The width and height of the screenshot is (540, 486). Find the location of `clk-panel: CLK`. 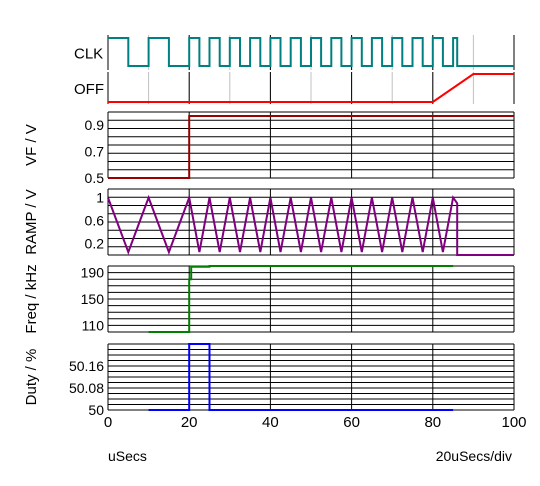

clk-panel: CLK is located at coordinates (294, 52).